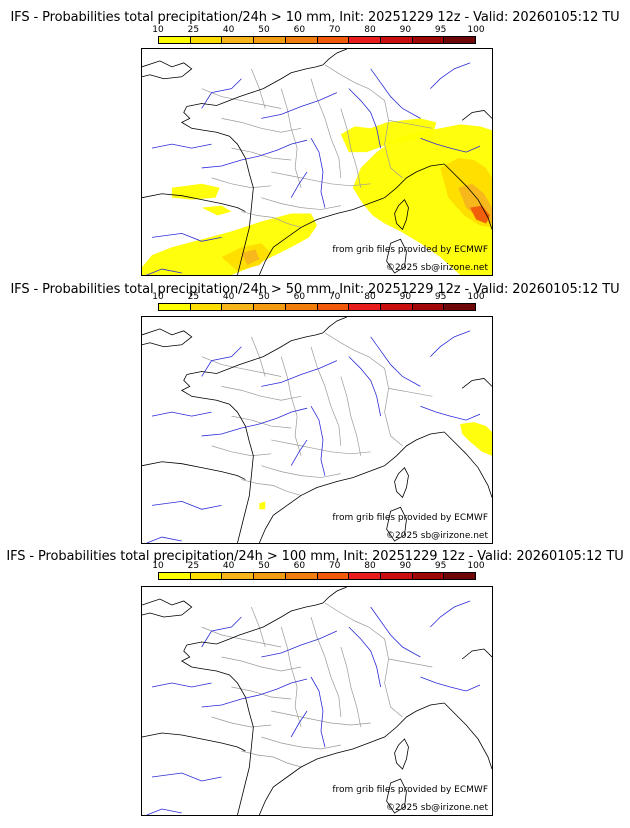 The height and width of the screenshot is (828, 630). Describe the element at coordinates (264, 30) in the screenshot. I see `colorbar-tick-label: 50` at that location.